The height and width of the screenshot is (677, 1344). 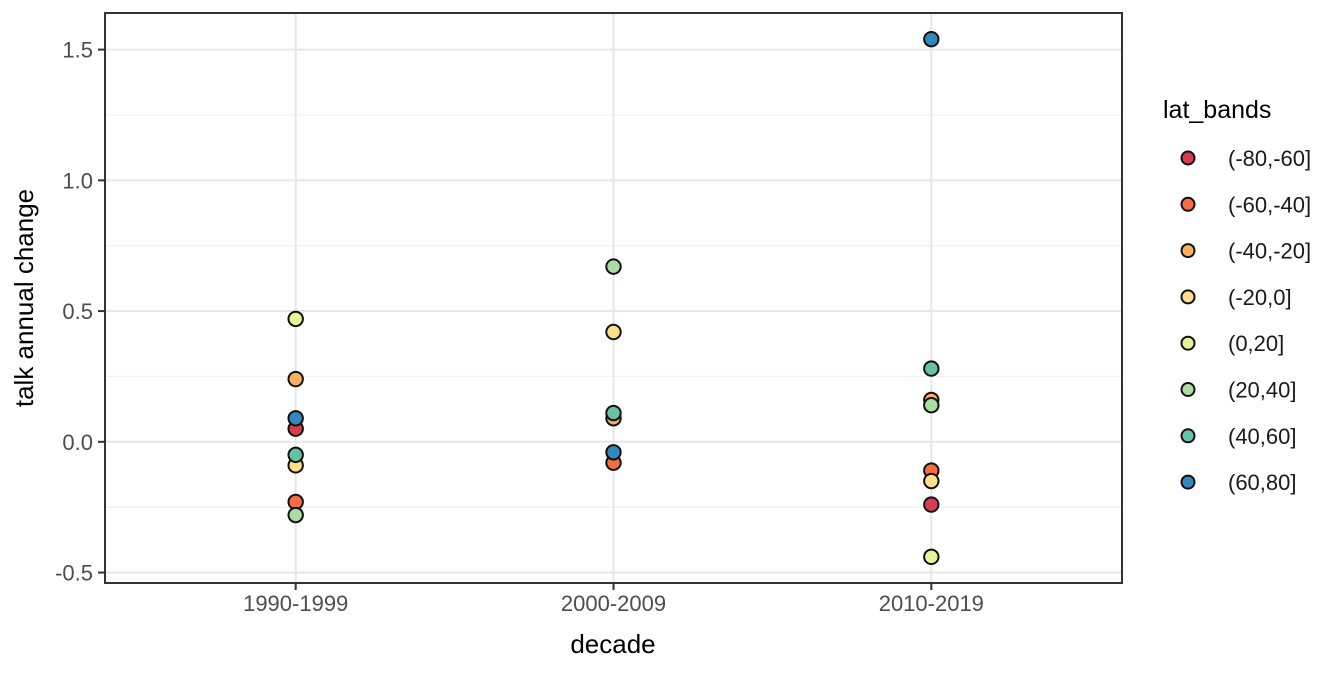 I want to click on legend-item-label: (-20,0], so click(x=1260, y=297).